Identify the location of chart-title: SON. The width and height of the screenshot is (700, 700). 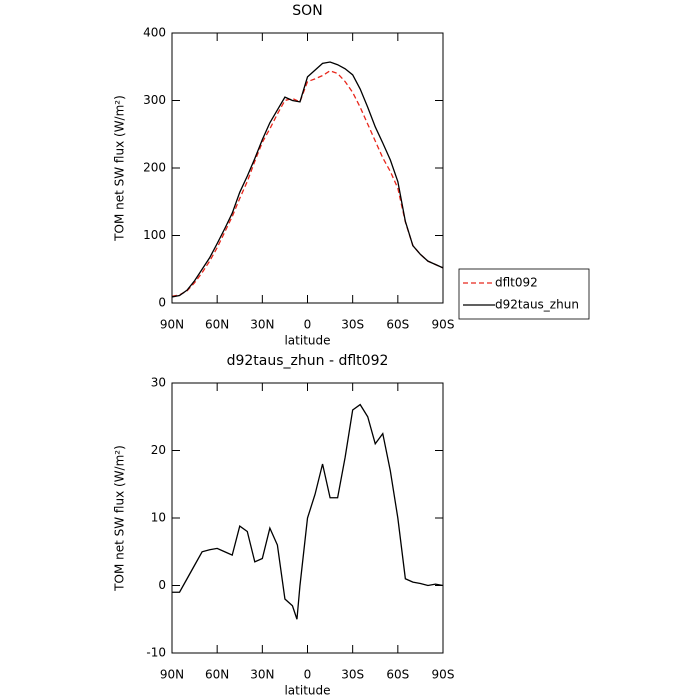
(307, 11).